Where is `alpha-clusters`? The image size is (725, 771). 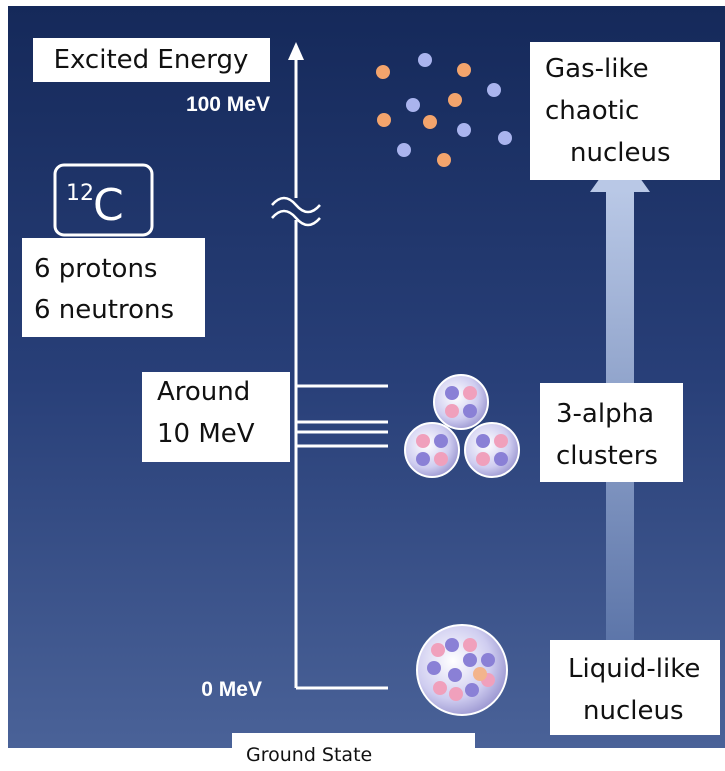 alpha-clusters is located at coordinates (462, 426).